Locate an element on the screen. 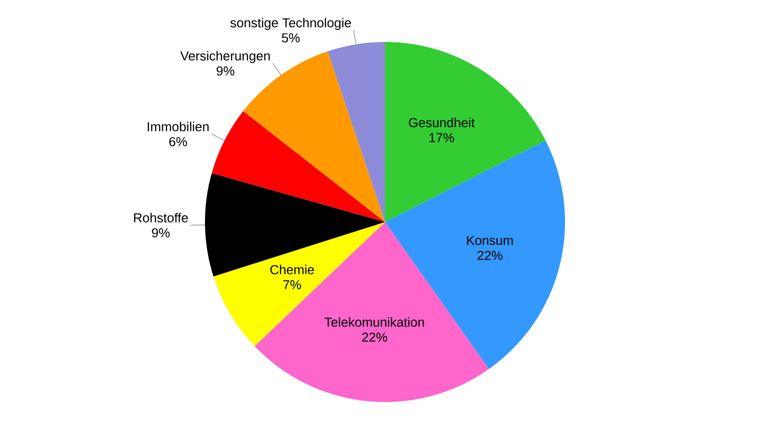 Image resolution: width=770 pixels, height=444 pixels. data-label: 5% is located at coordinates (291, 37).